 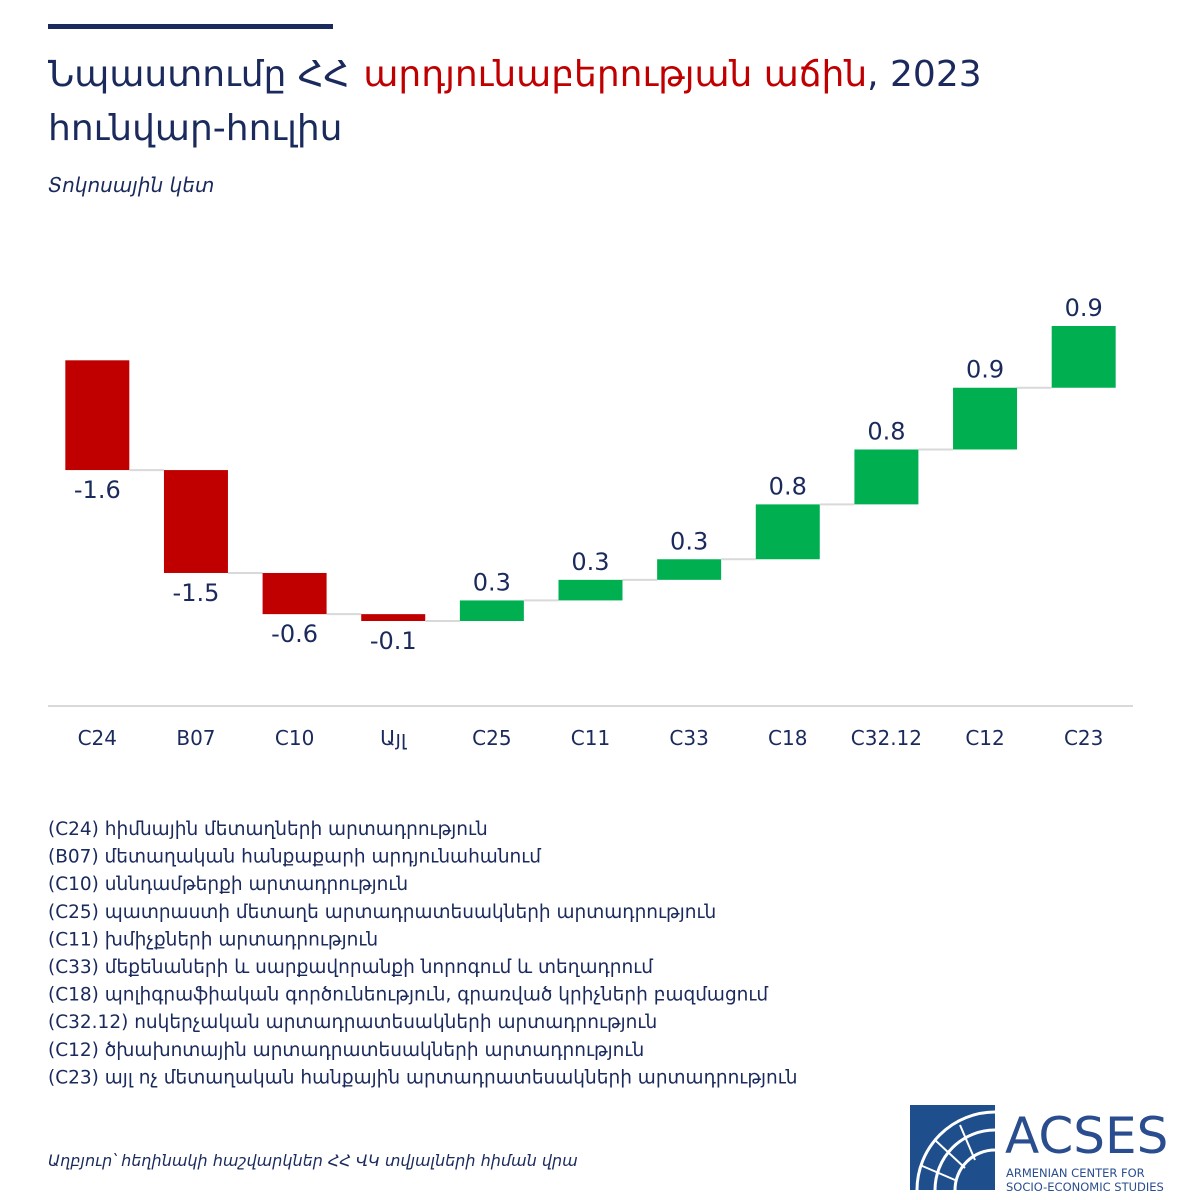 I want to click on chart-subtitle: Տոկոսային կետ, so click(x=131, y=185).